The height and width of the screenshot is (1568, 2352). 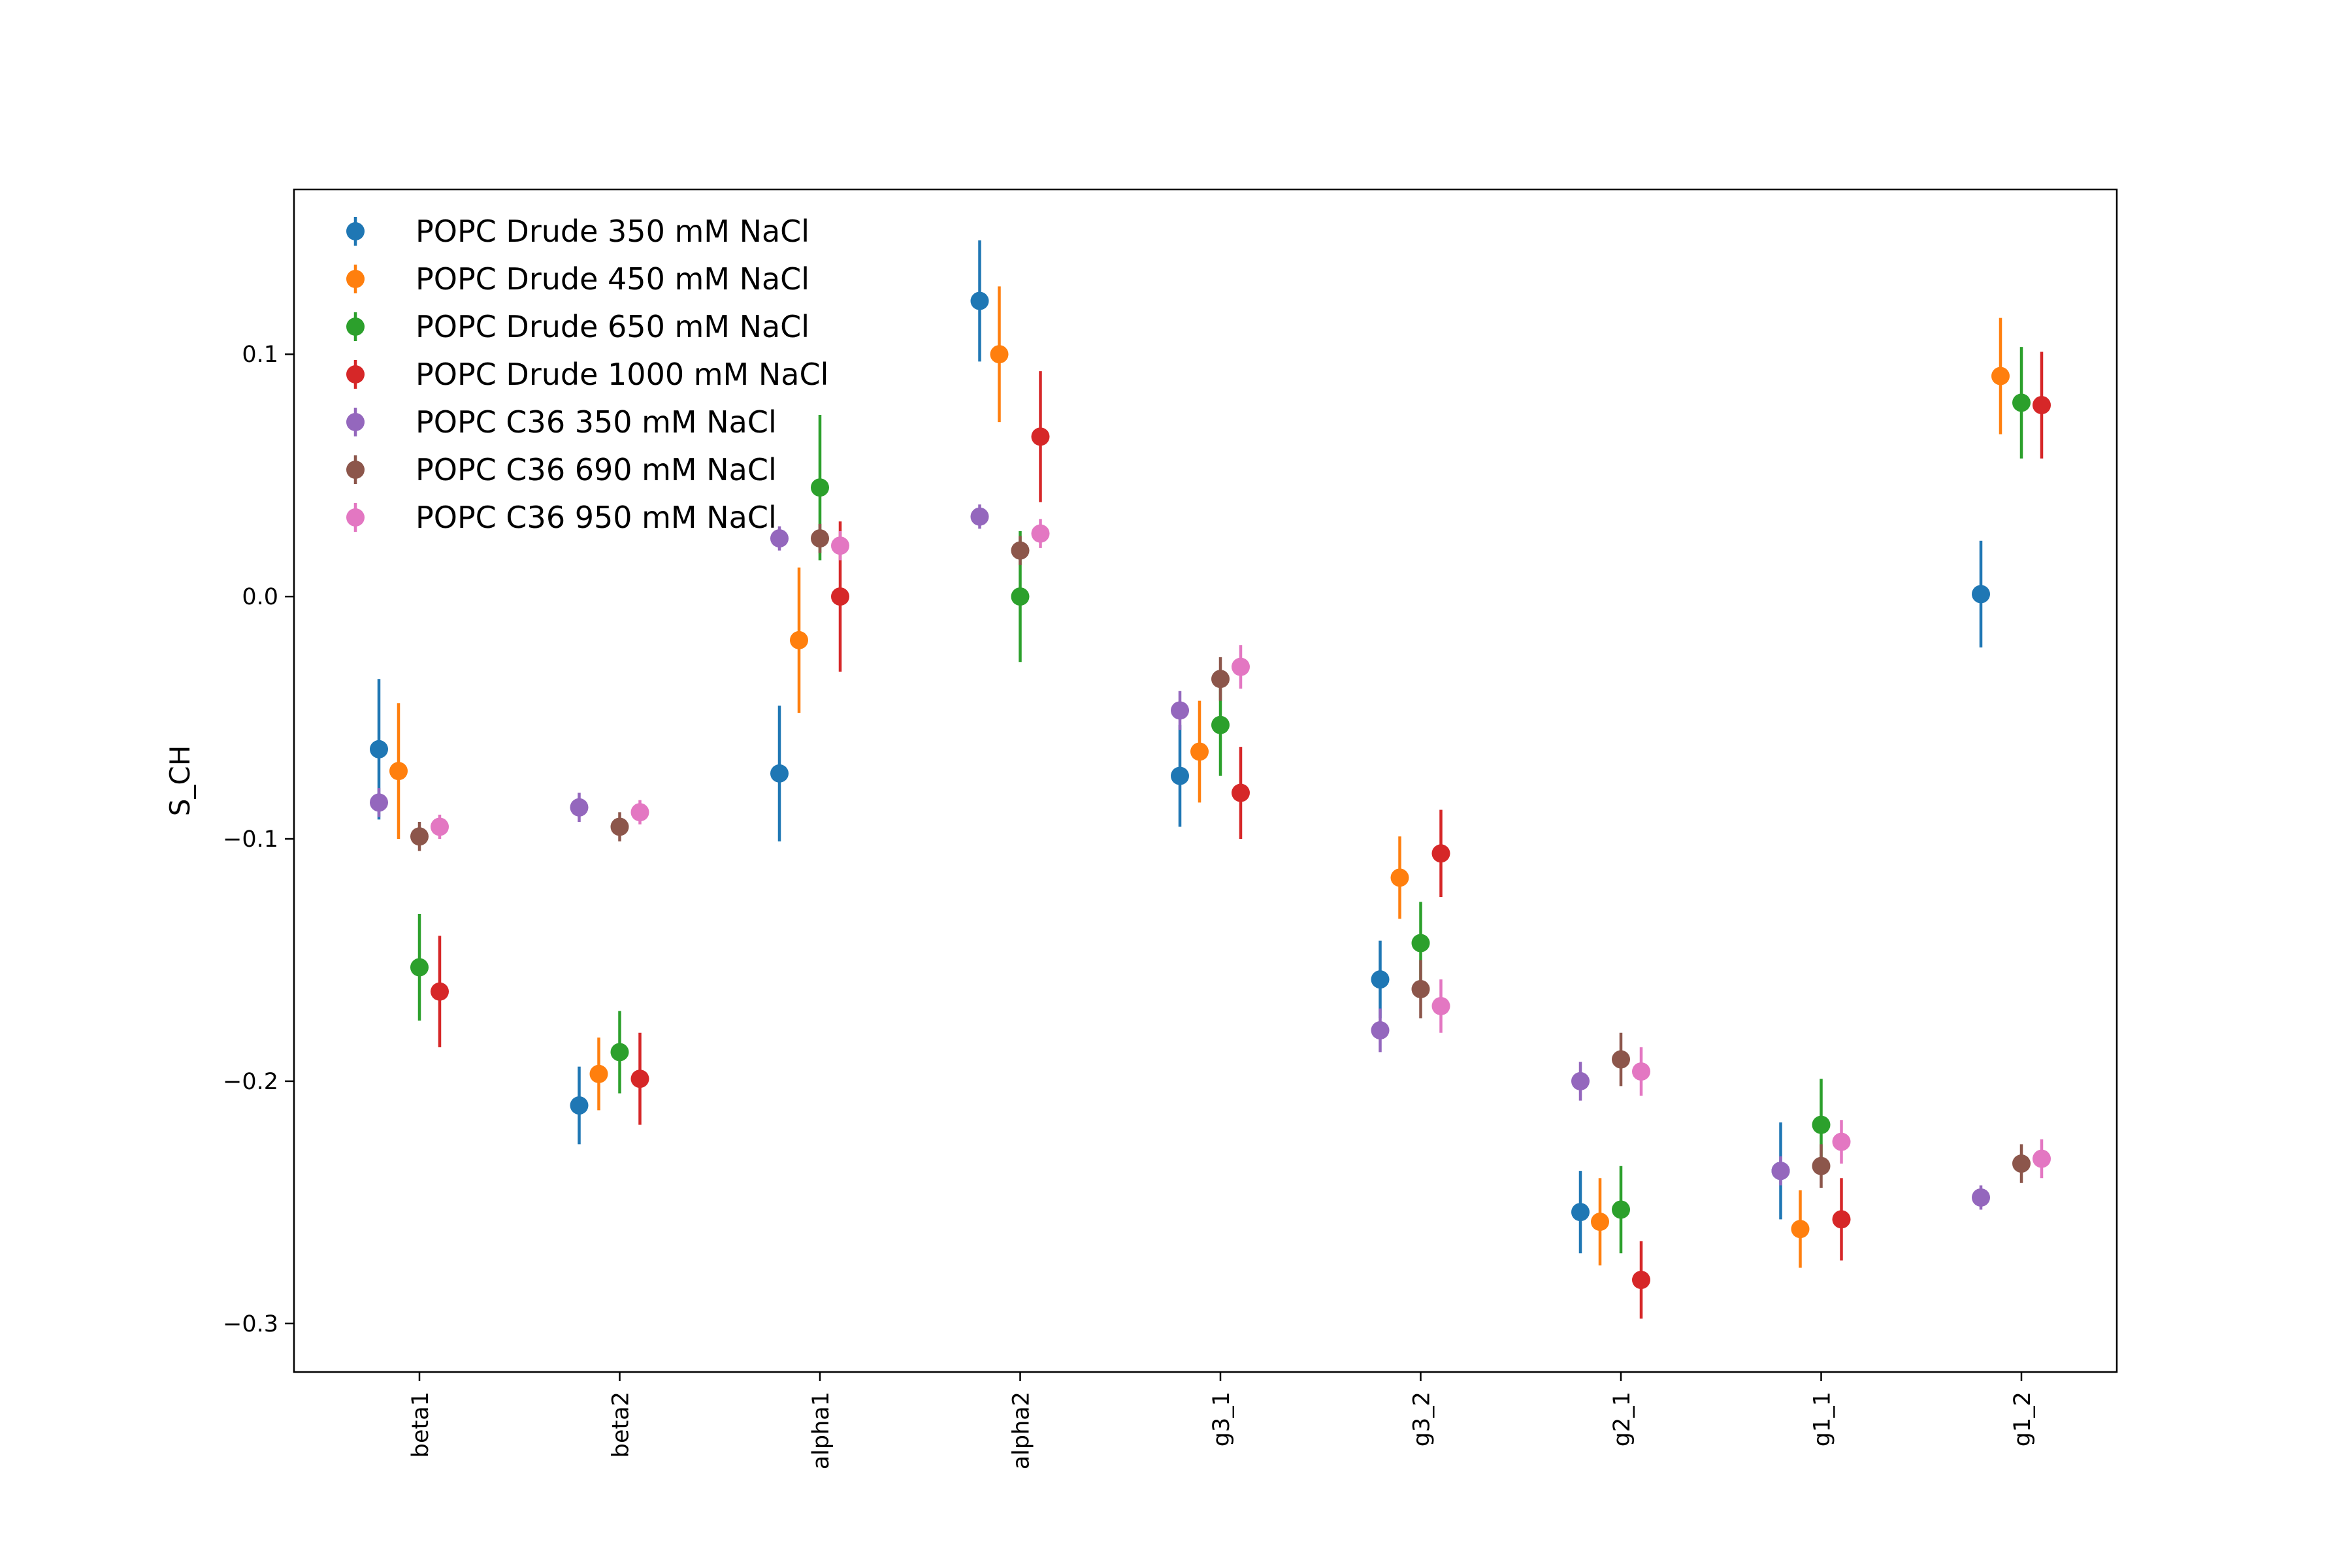 I want to click on y-tick-label: 0.0, so click(x=260, y=597).